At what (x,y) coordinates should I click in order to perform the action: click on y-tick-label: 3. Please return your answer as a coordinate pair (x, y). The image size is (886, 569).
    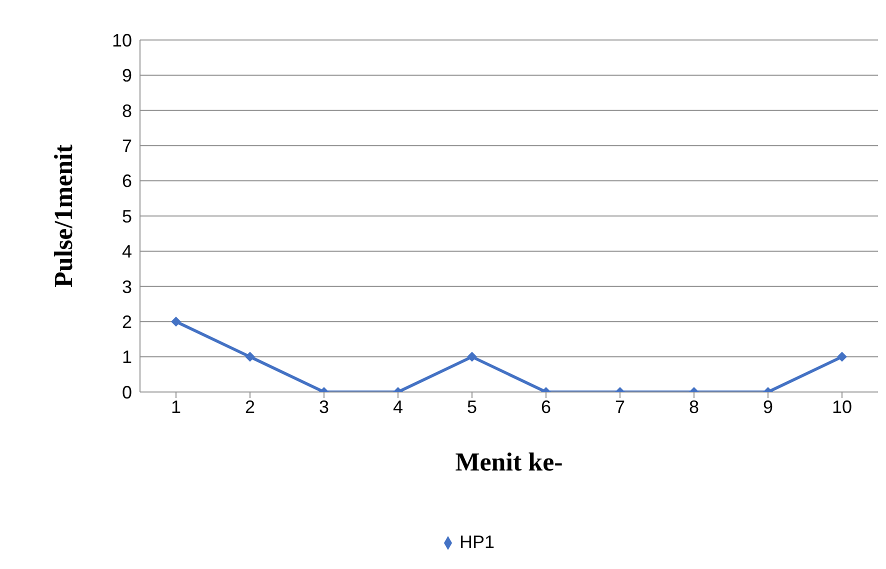
    Looking at the image, I should click on (127, 286).